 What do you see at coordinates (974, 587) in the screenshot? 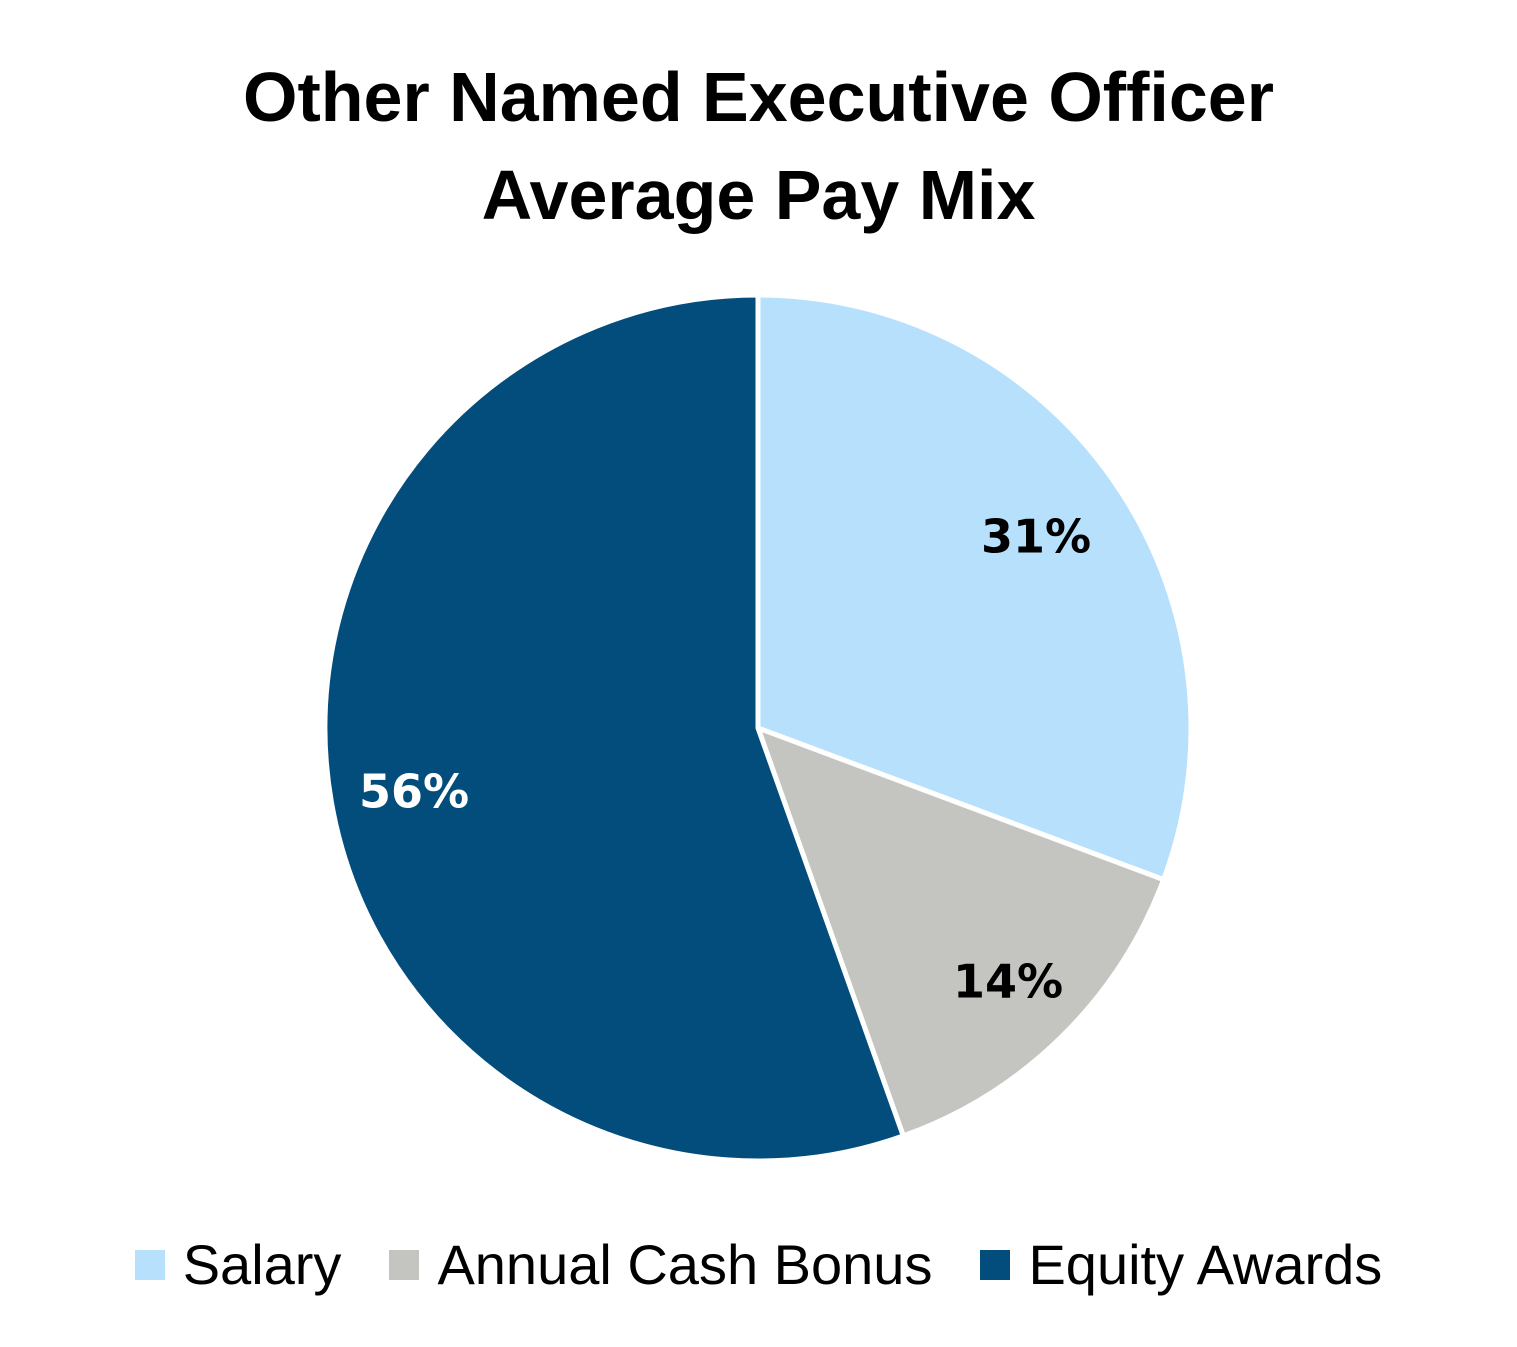
I see `pie-slice-salary` at bounding box center [974, 587].